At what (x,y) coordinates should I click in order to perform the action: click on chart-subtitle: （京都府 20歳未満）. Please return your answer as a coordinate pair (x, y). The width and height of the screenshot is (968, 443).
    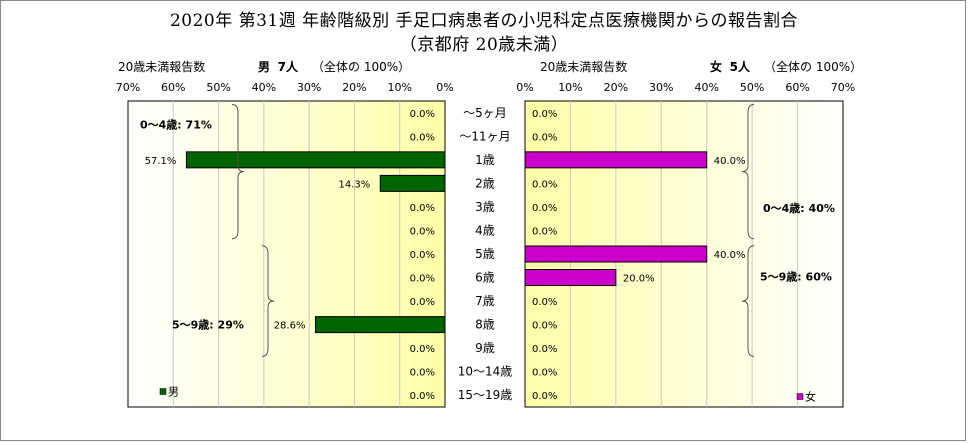
    Looking at the image, I should click on (484, 45).